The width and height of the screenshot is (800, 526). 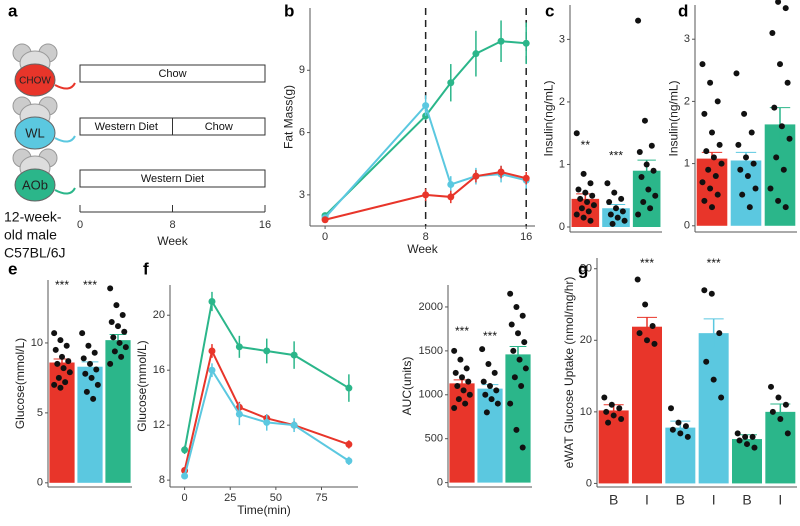 I want to click on x-tick-label: I, so click(x=780, y=500).